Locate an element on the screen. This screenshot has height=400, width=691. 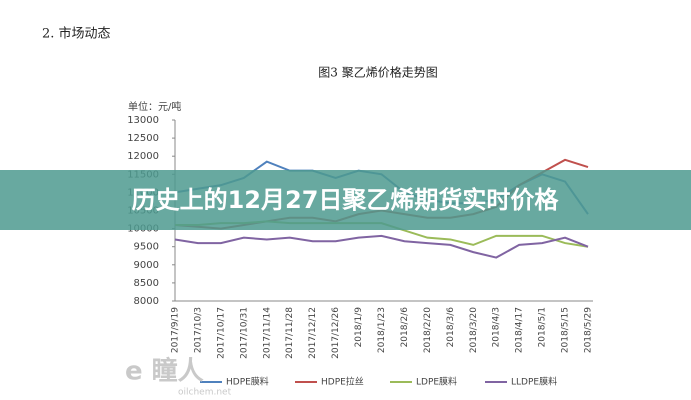
y-tick-label: 12500 is located at coordinates (143, 138).